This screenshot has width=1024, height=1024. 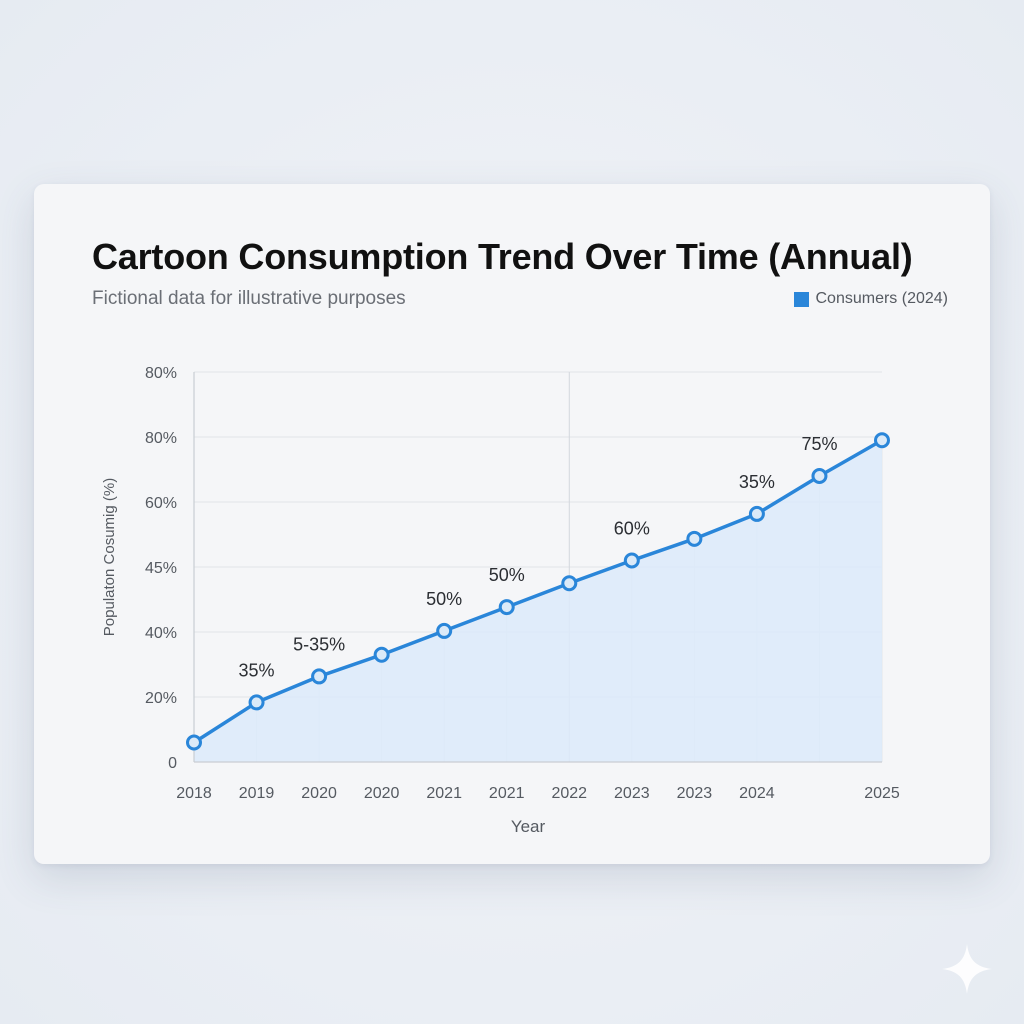 I want to click on data-label: 75%, so click(x=819, y=444).